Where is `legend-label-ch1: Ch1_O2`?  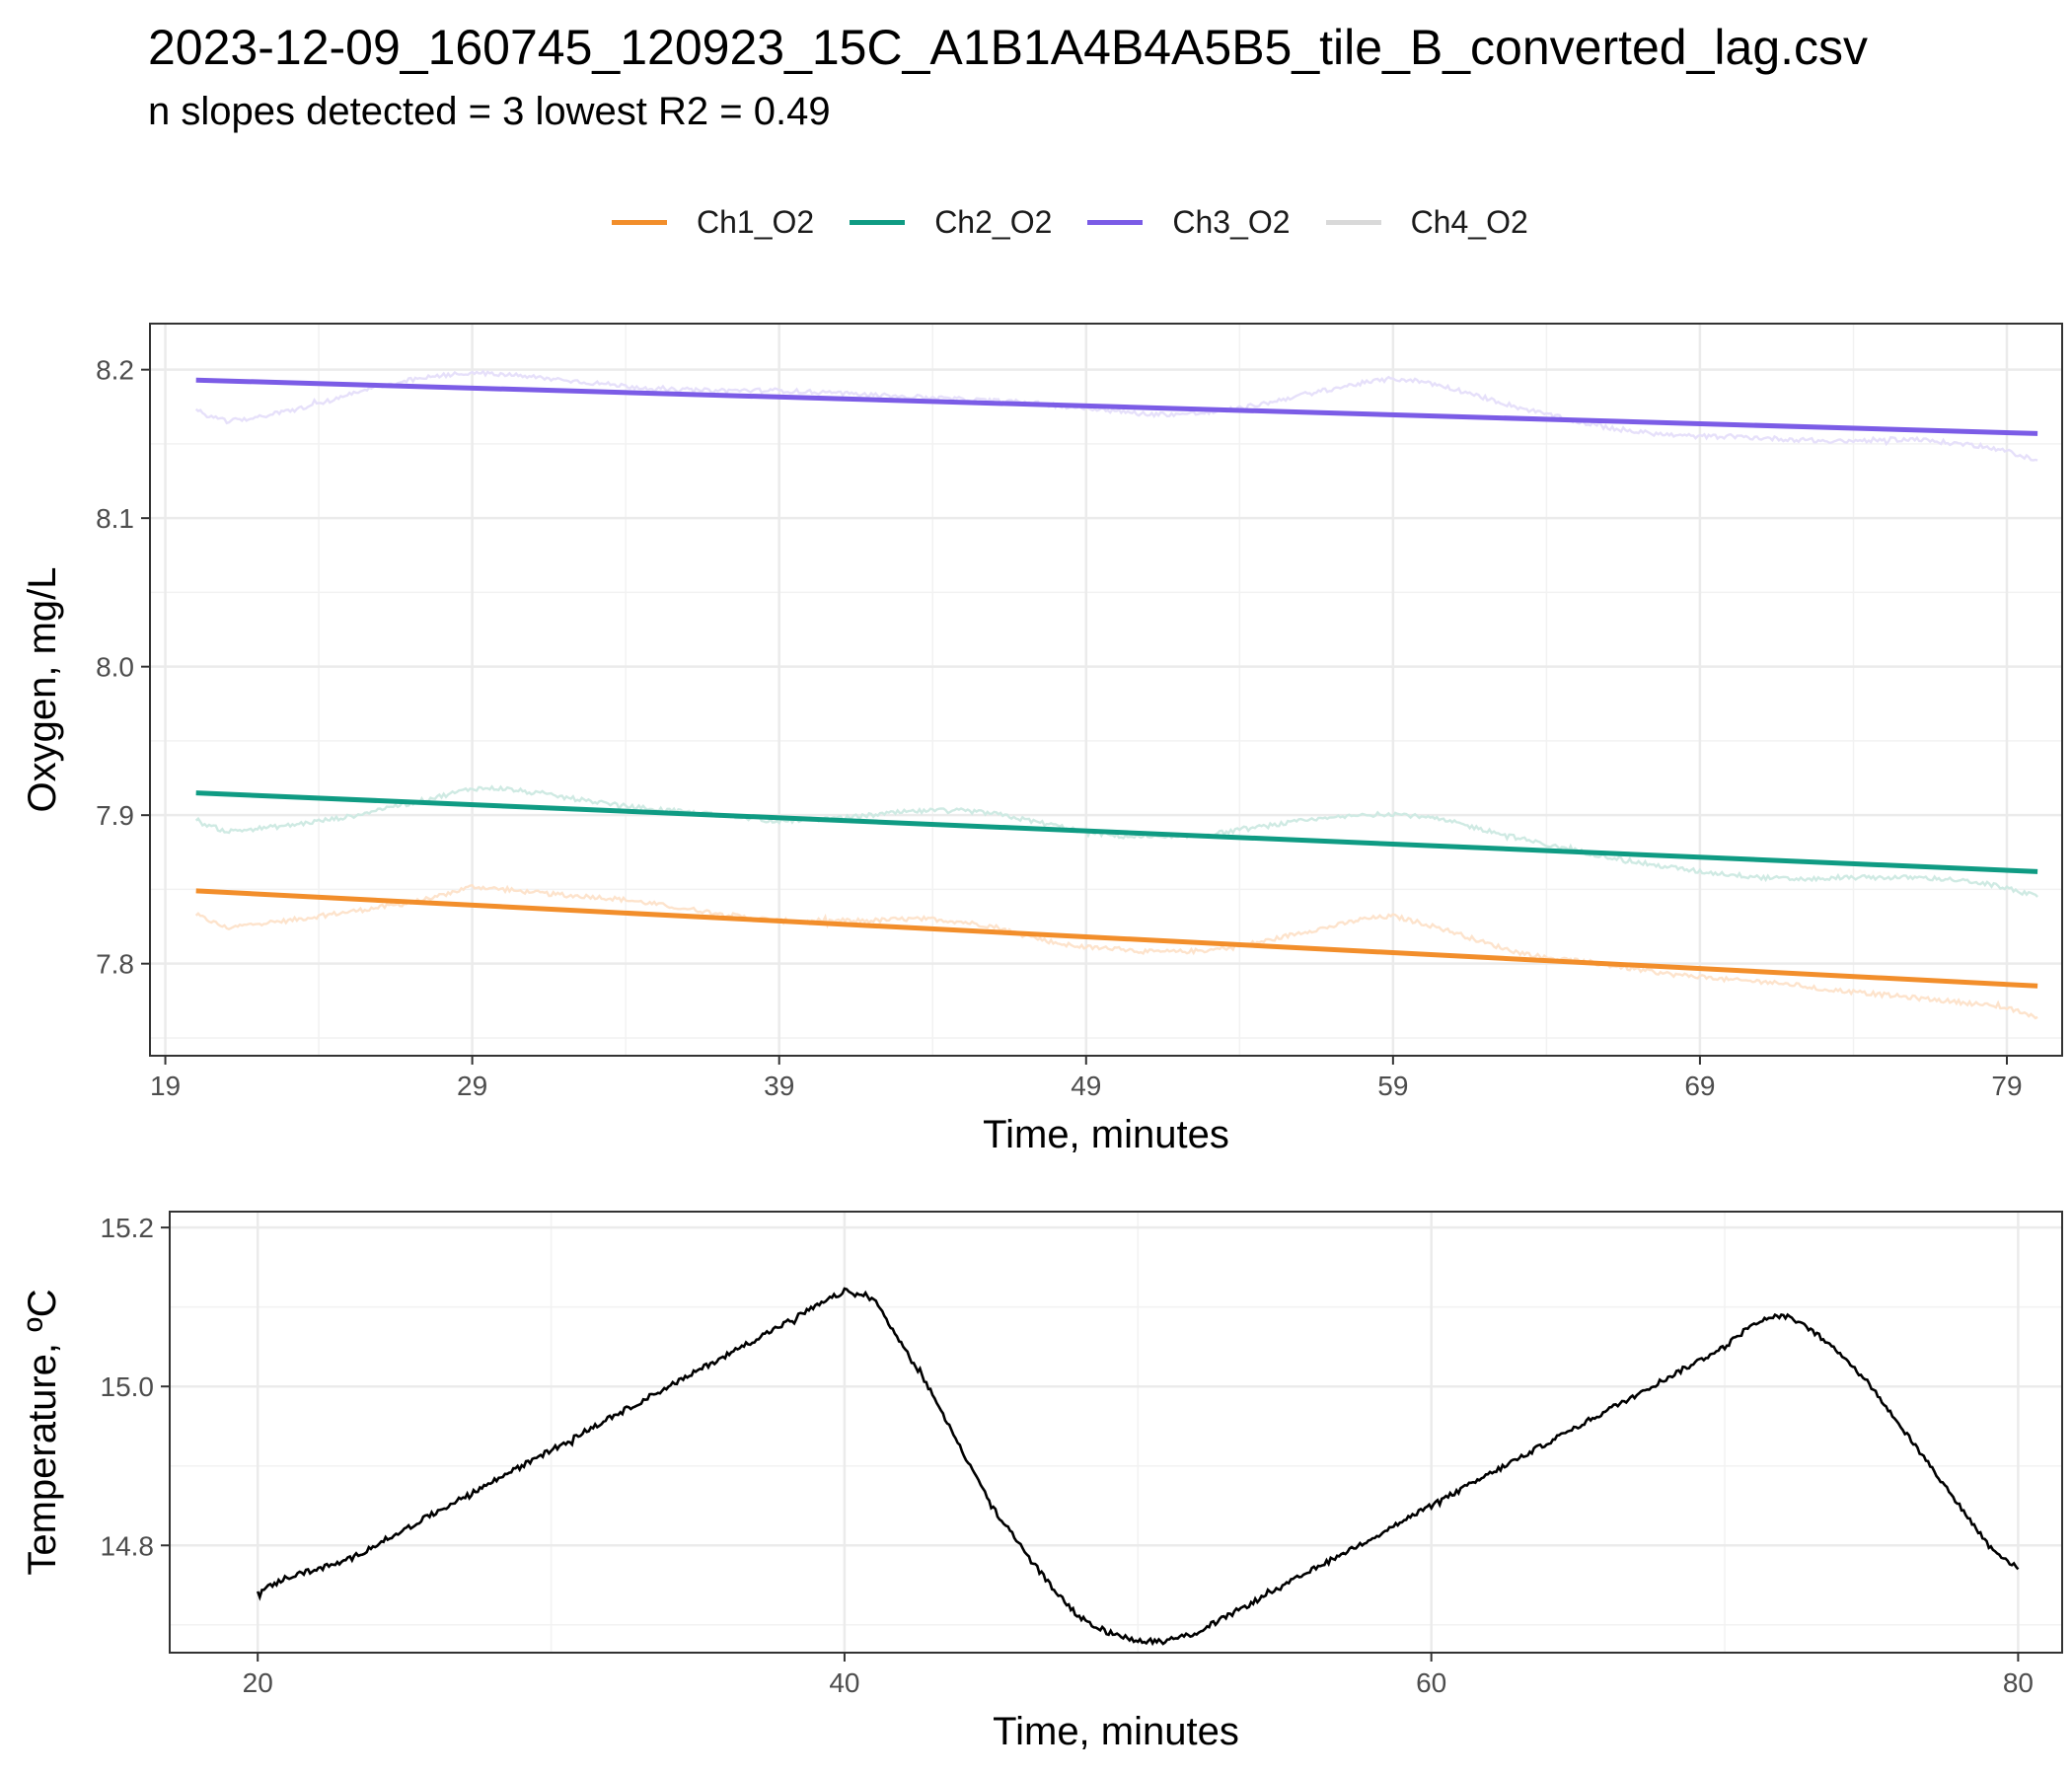
legend-label-ch1: Ch1_O2 is located at coordinates (756, 222).